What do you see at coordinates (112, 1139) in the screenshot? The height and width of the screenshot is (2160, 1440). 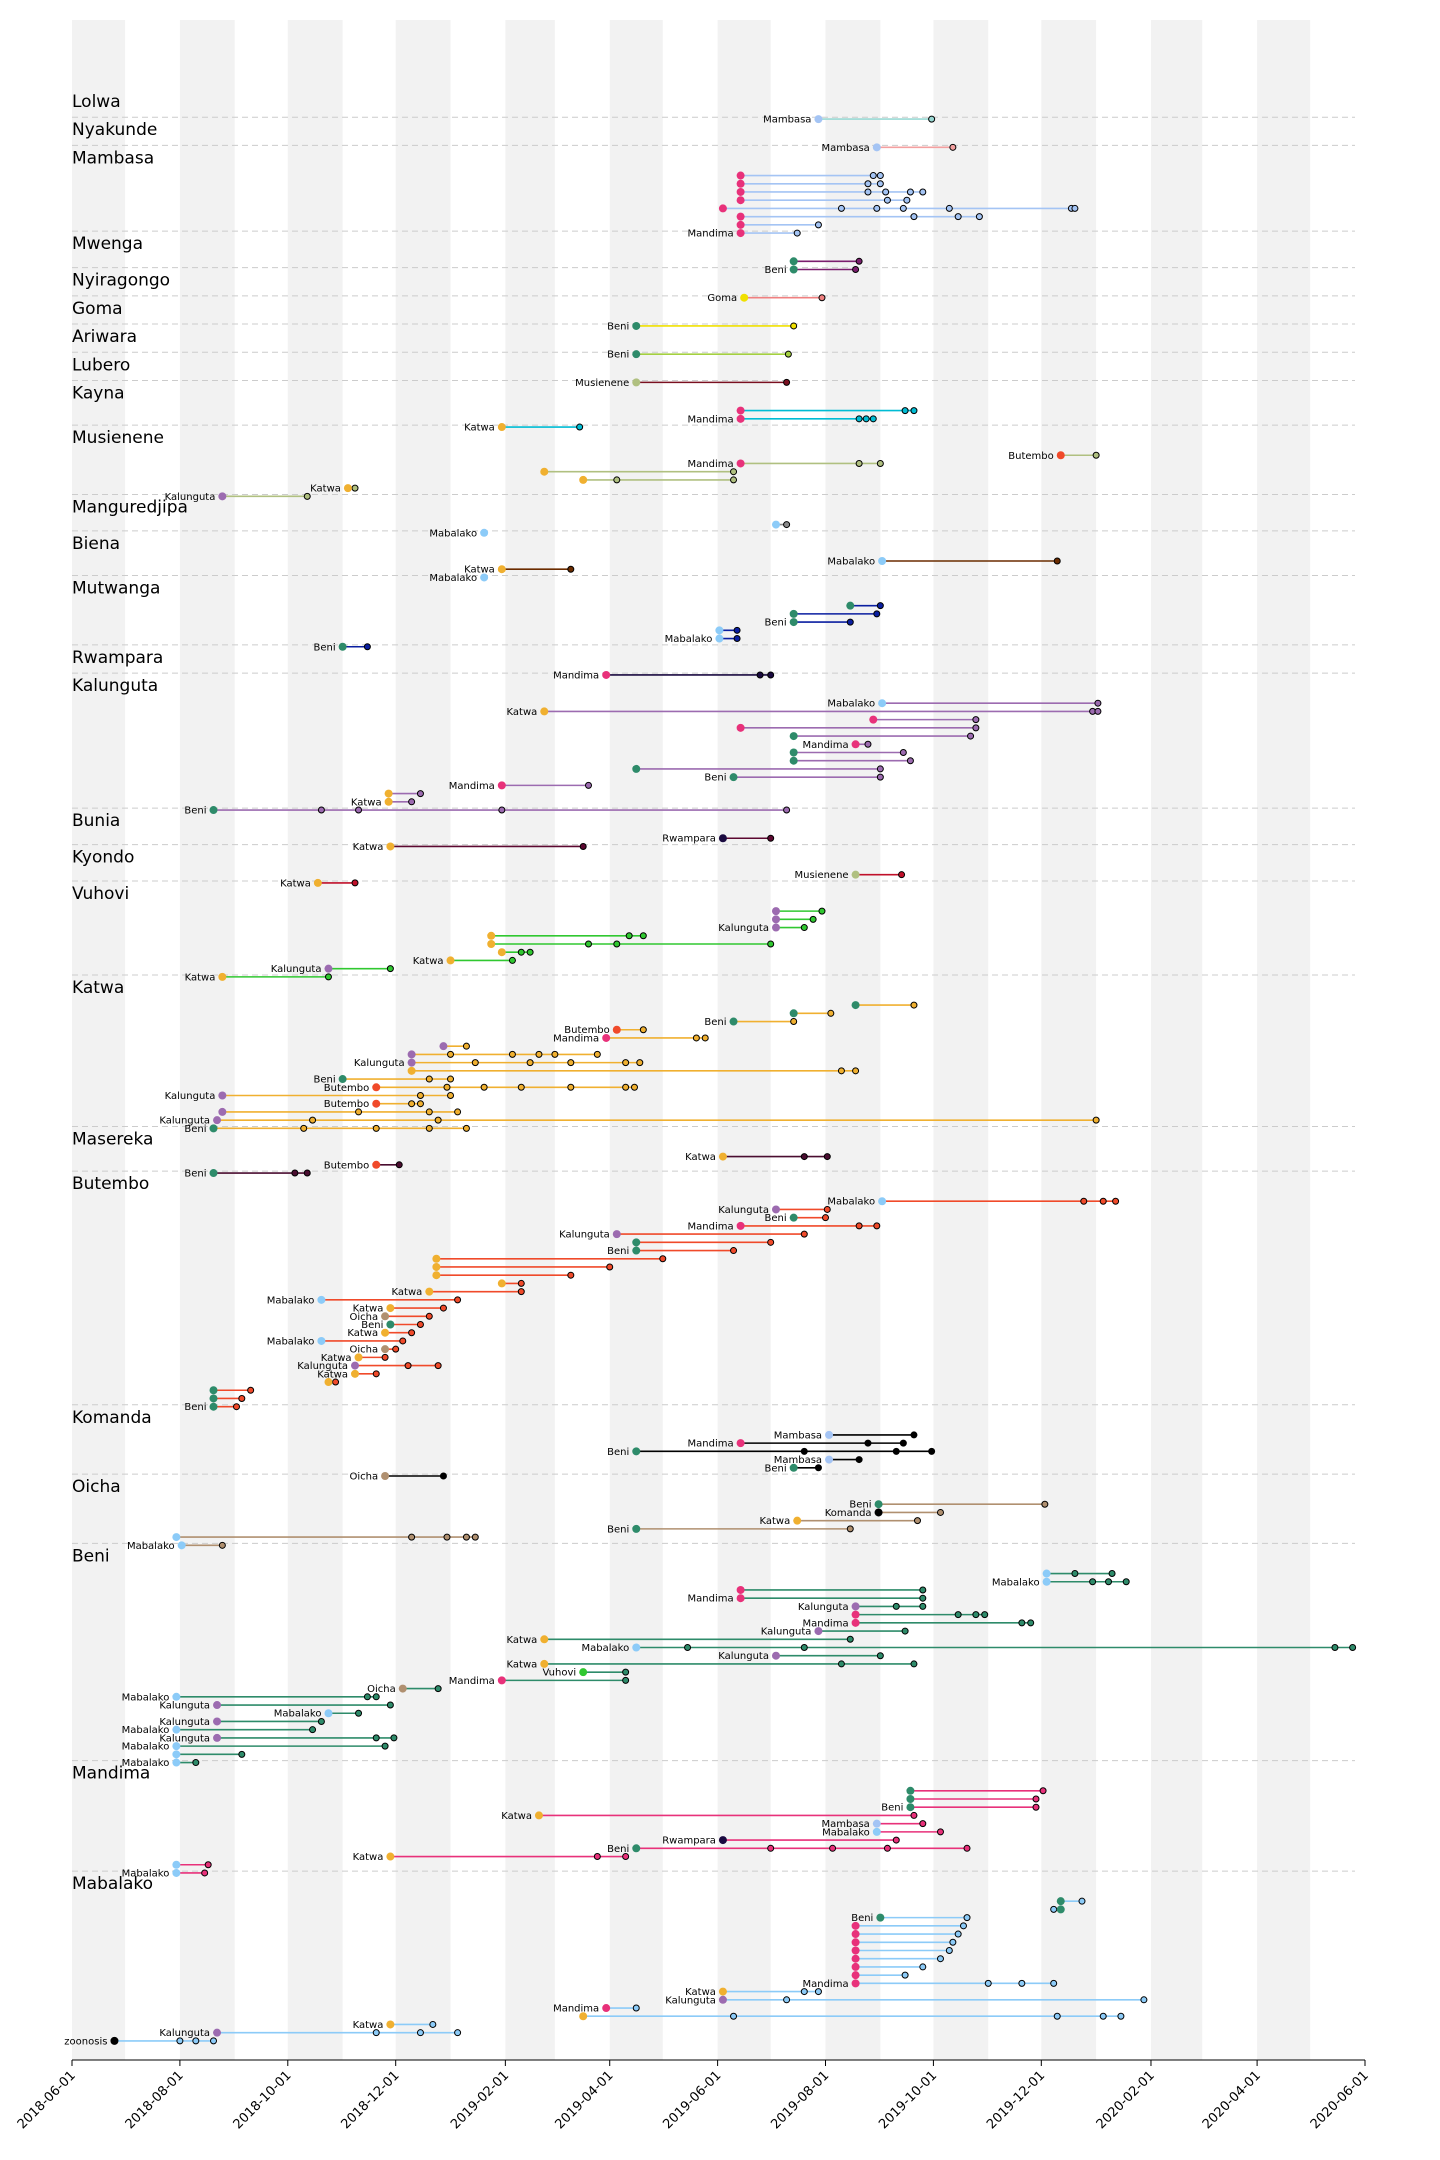 I see `group-label: Masereka` at bounding box center [112, 1139].